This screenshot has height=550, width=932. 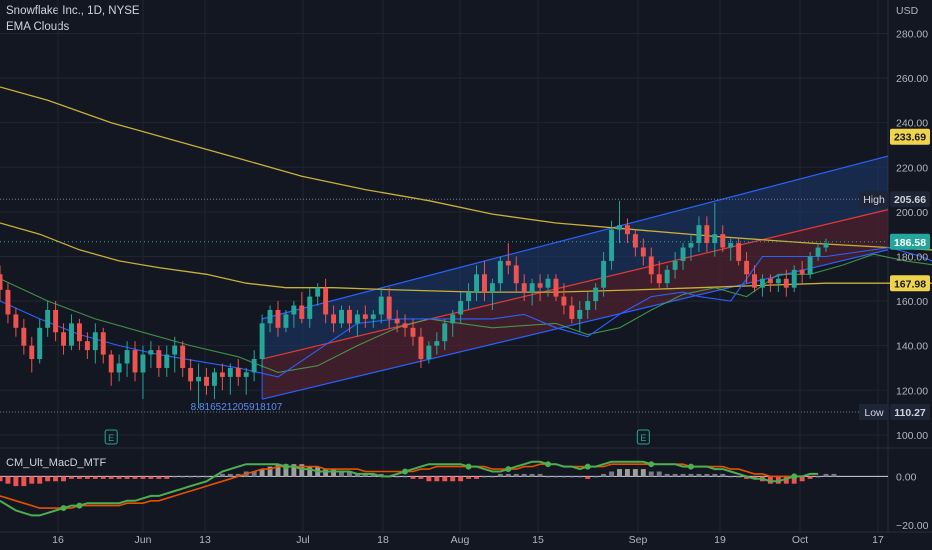 I want to click on low-tag-label: Low, so click(x=874, y=413).